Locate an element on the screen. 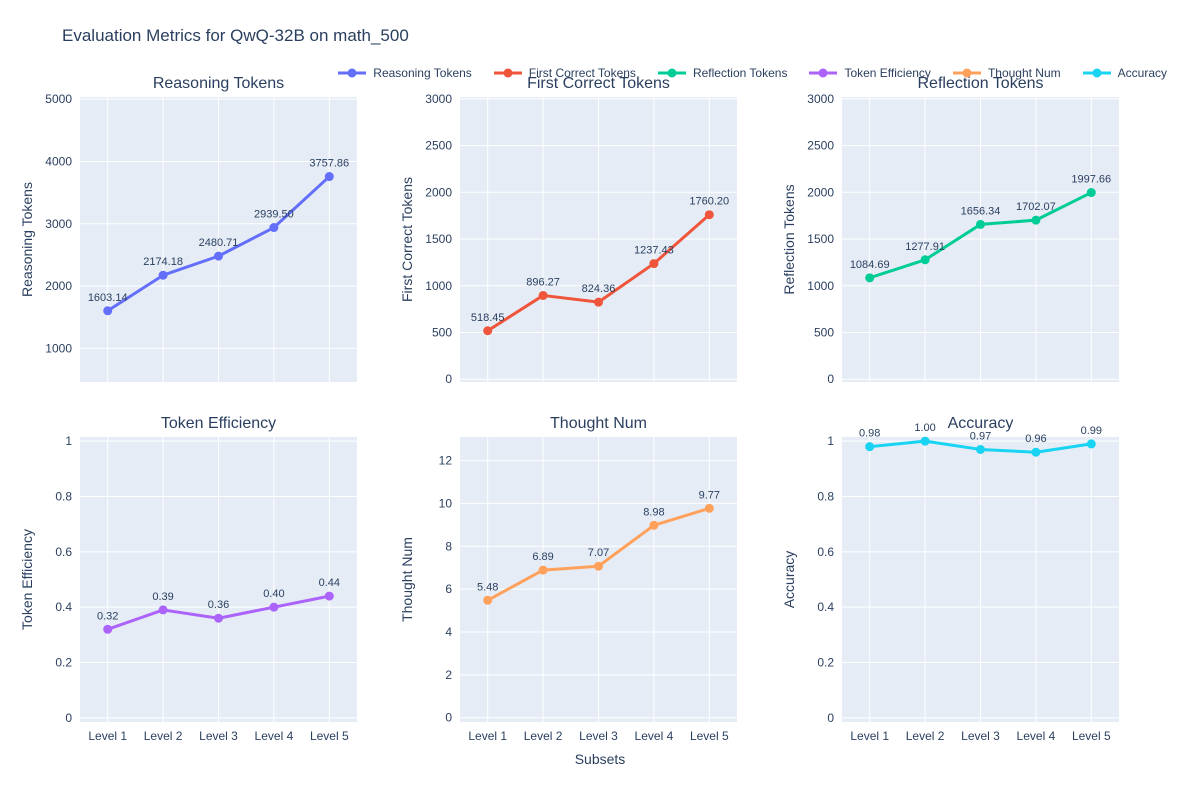 The image size is (1200, 800). legend-item-label: Reasoning Tokens is located at coordinates (422, 73).